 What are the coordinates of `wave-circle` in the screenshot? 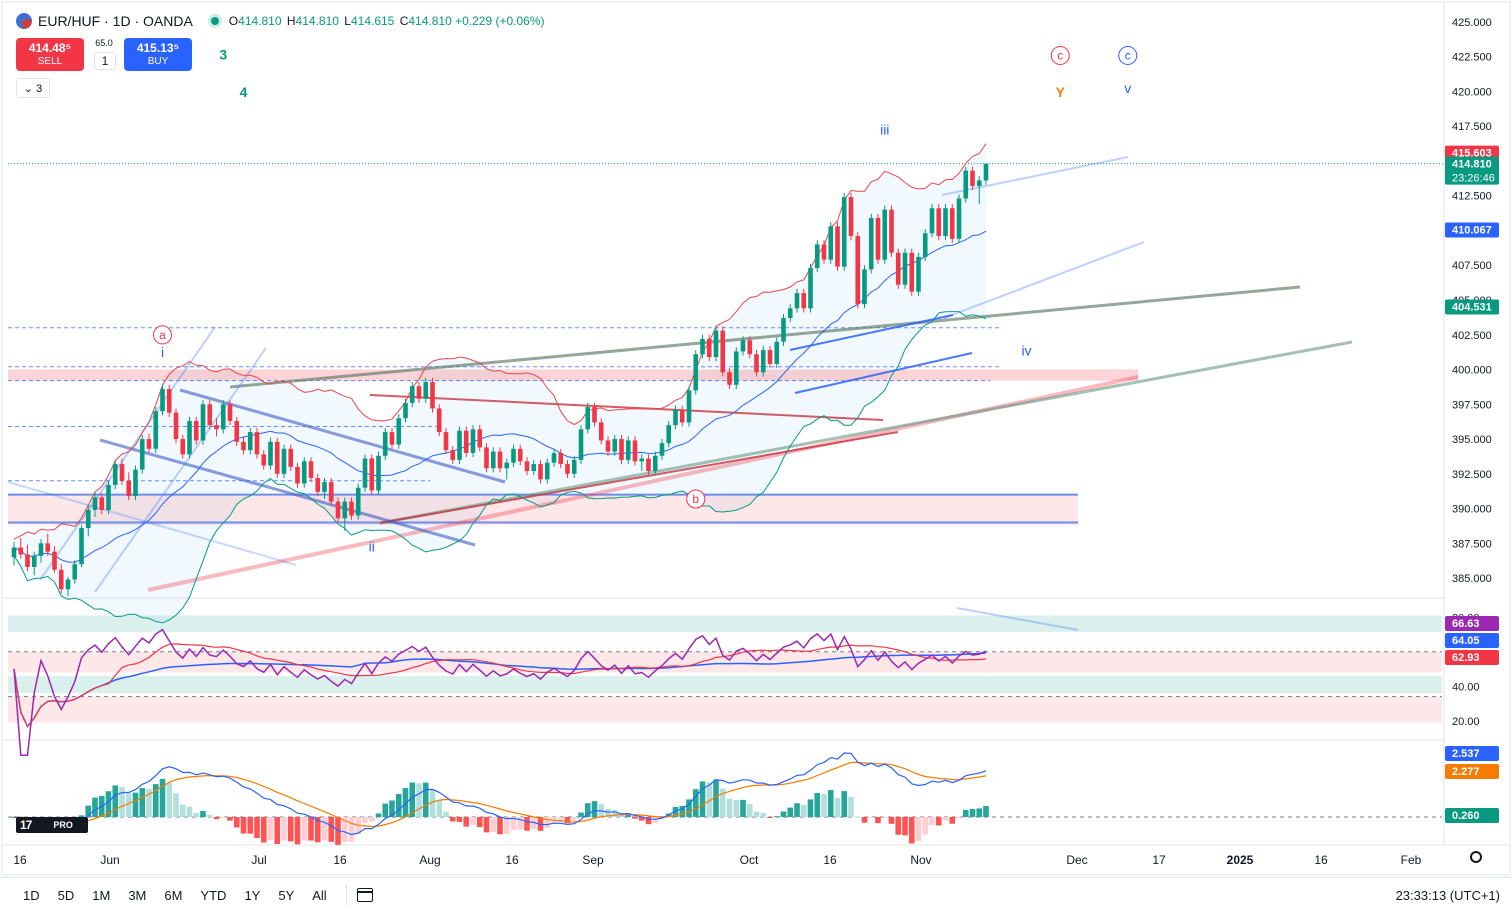 It's located at (1060, 55).